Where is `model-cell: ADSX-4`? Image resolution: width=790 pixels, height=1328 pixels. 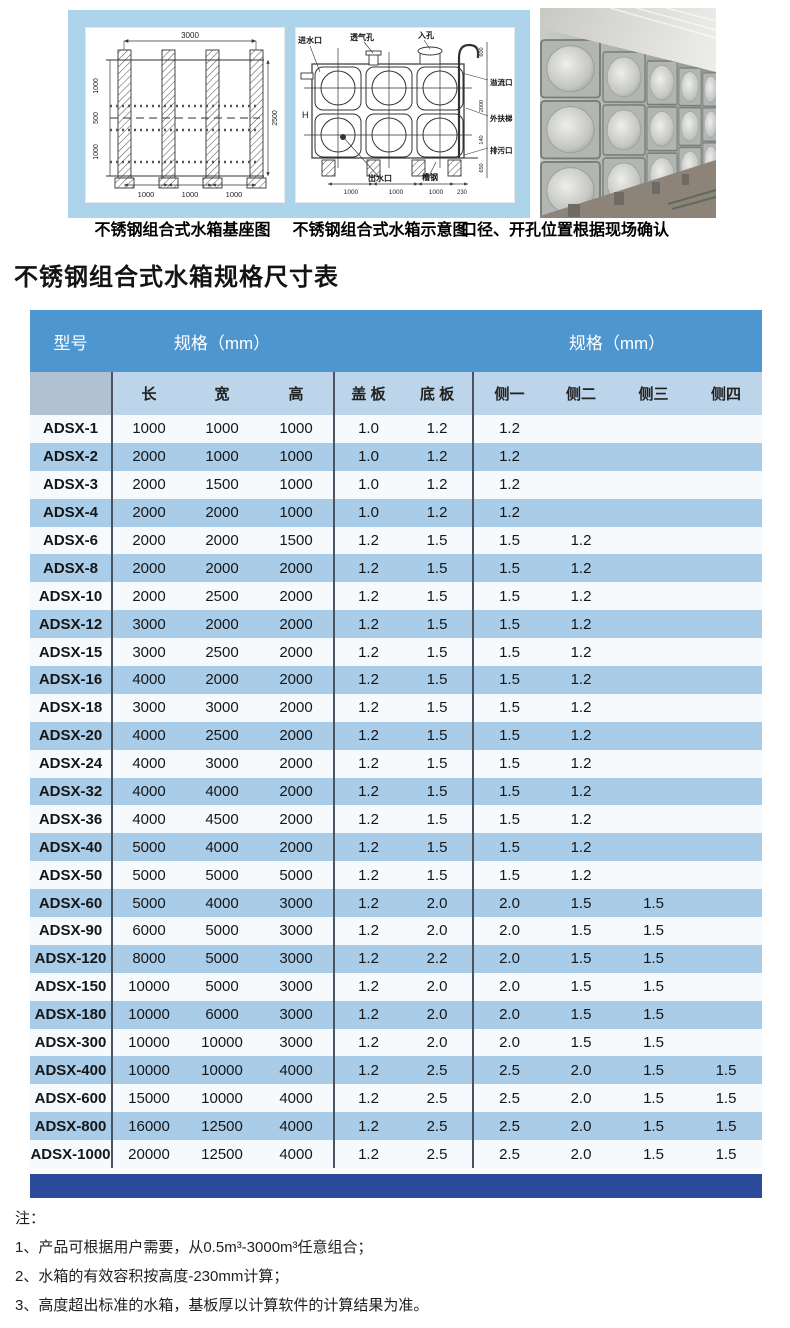 model-cell: ADSX-4 is located at coordinates (70, 513).